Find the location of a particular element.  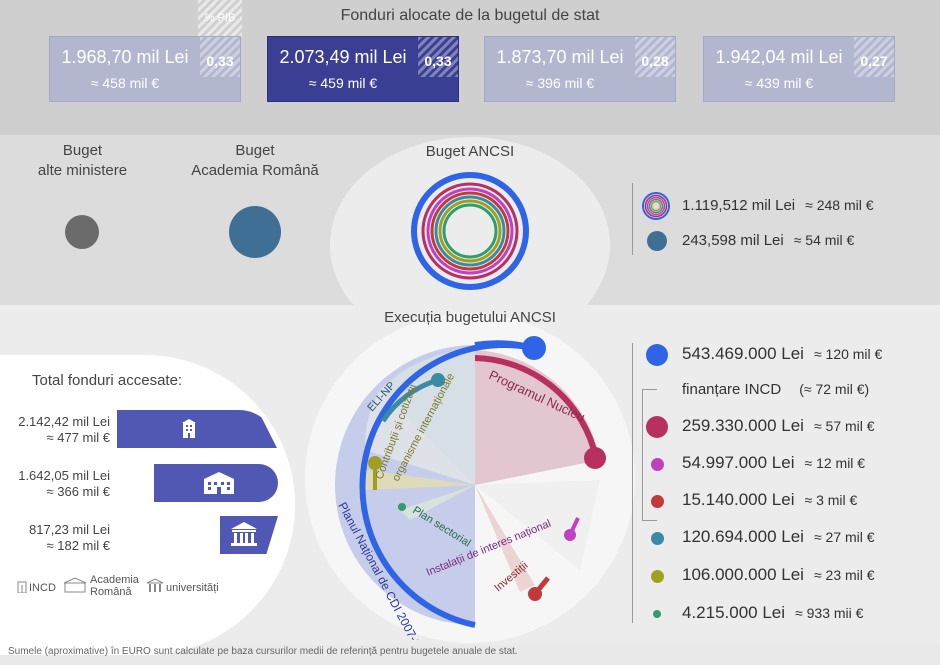

legend-lei: 106.000.000 Lei is located at coordinates (743, 574).